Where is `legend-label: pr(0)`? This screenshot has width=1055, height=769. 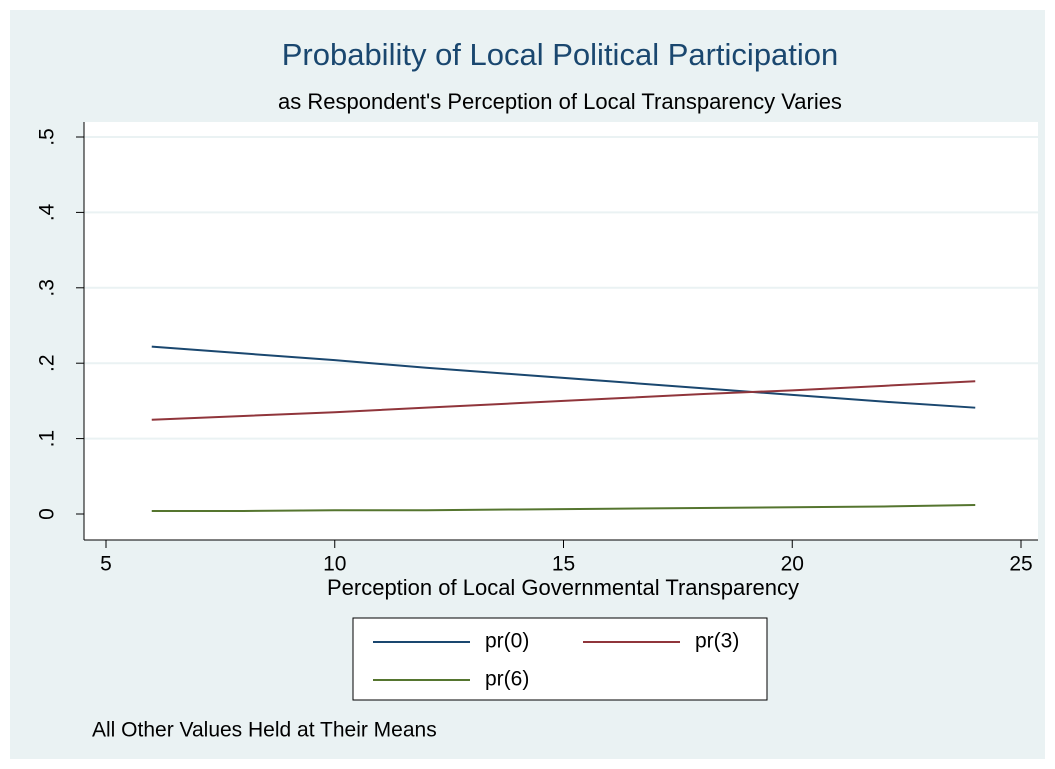 legend-label: pr(0) is located at coordinates (507, 641).